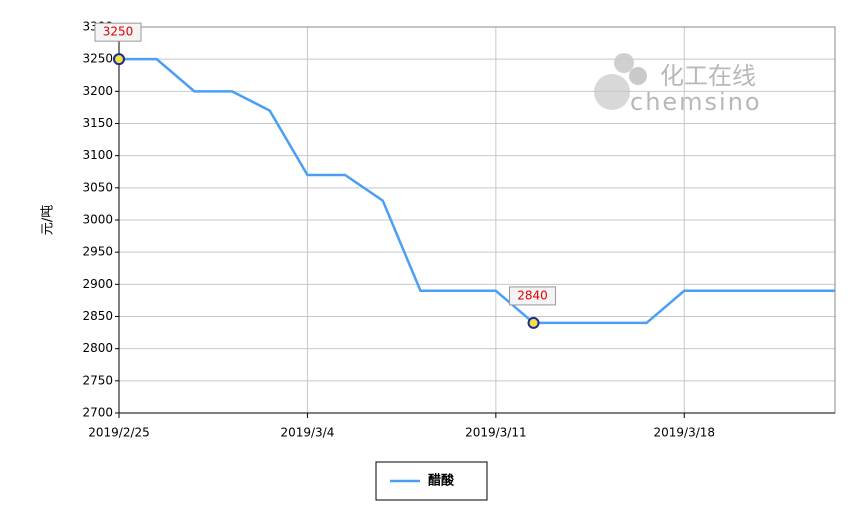  I want to click on data-label: 3250, so click(118, 32).